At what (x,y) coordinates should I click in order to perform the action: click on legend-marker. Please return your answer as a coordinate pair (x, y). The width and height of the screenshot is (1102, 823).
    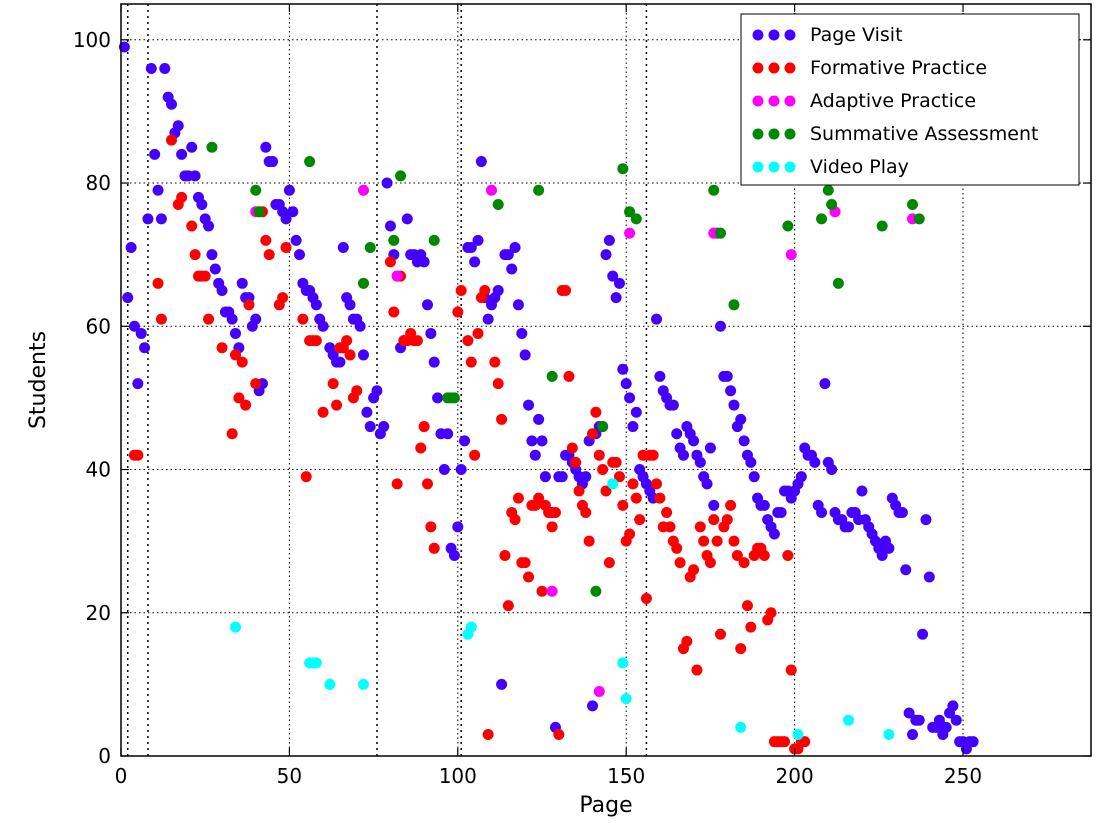
    Looking at the image, I should click on (758, 68).